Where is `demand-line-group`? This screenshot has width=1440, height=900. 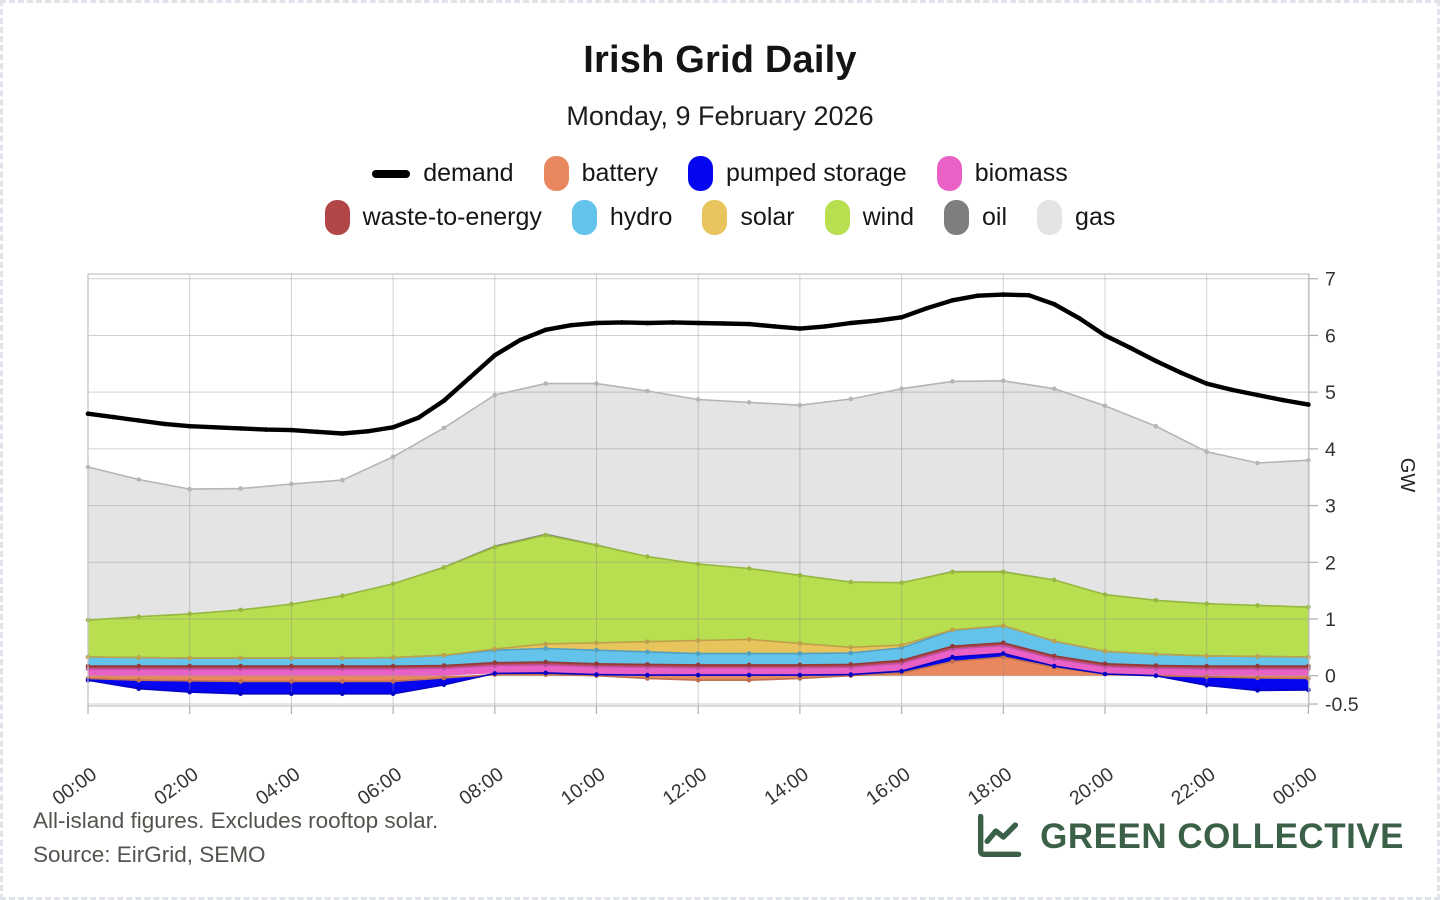 demand-line-group is located at coordinates (698, 364).